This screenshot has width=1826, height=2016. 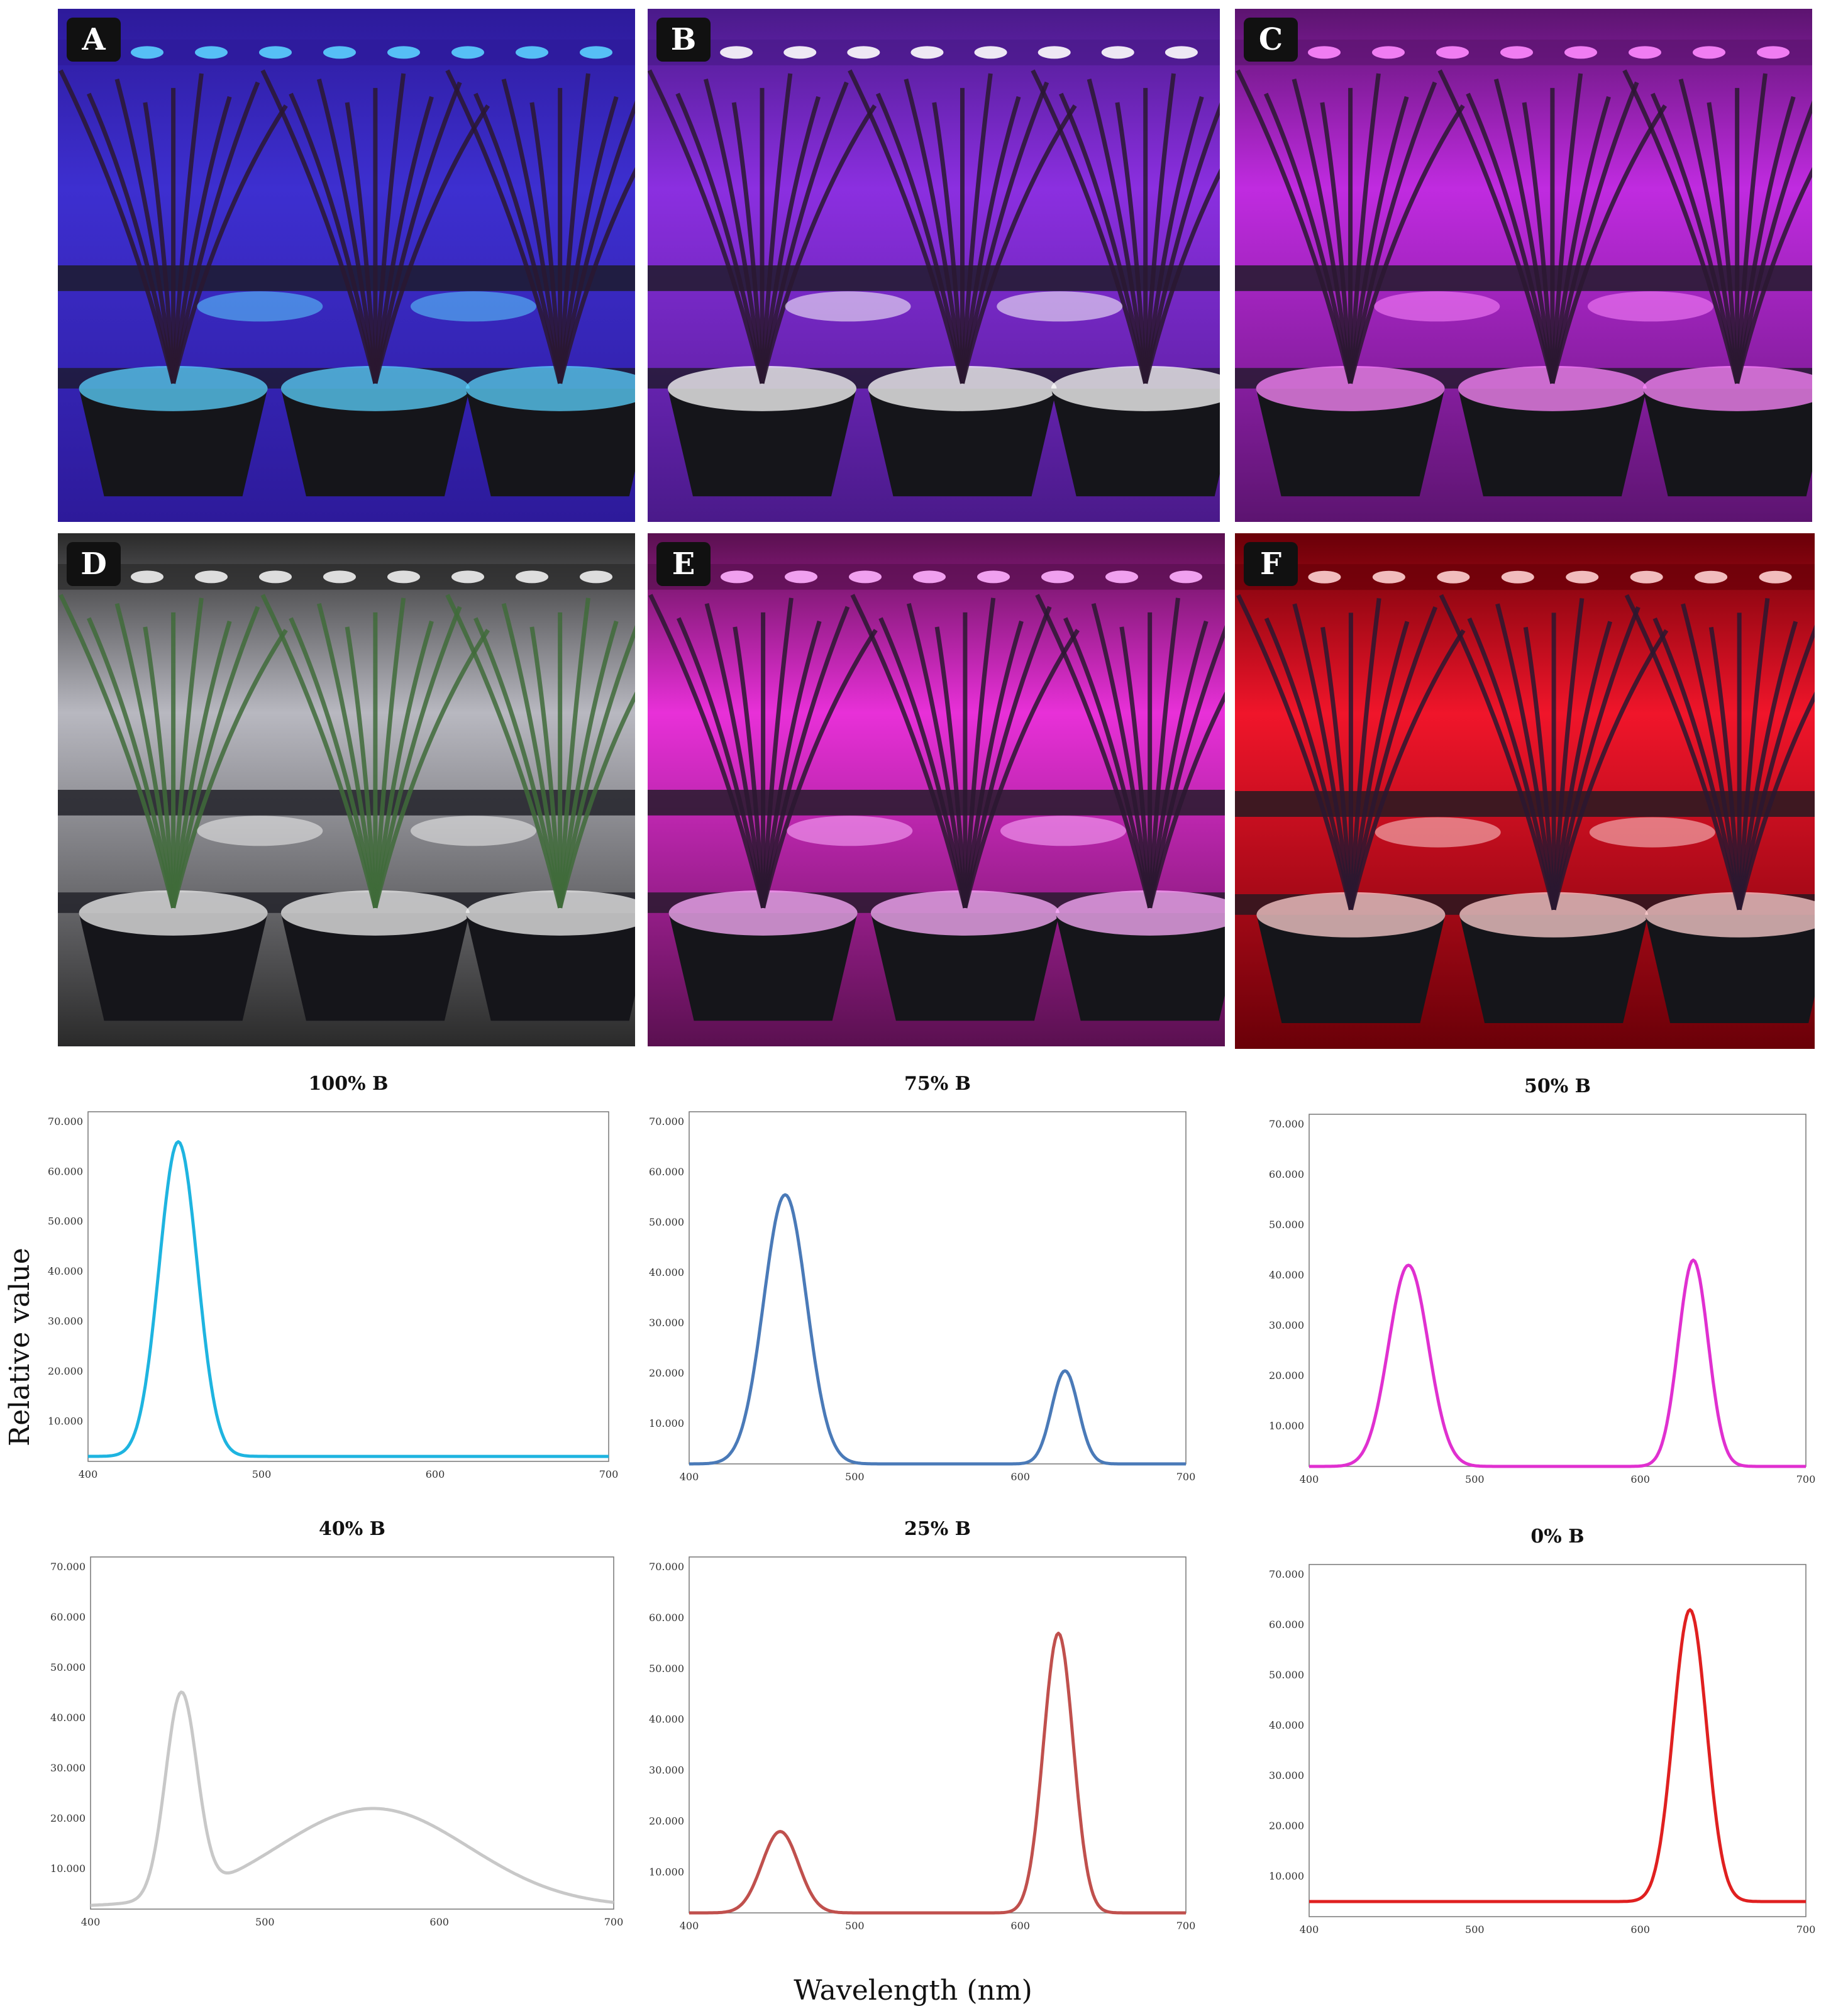 I want to click on y-tick-label: 30.000, so click(x=1286, y=1775).